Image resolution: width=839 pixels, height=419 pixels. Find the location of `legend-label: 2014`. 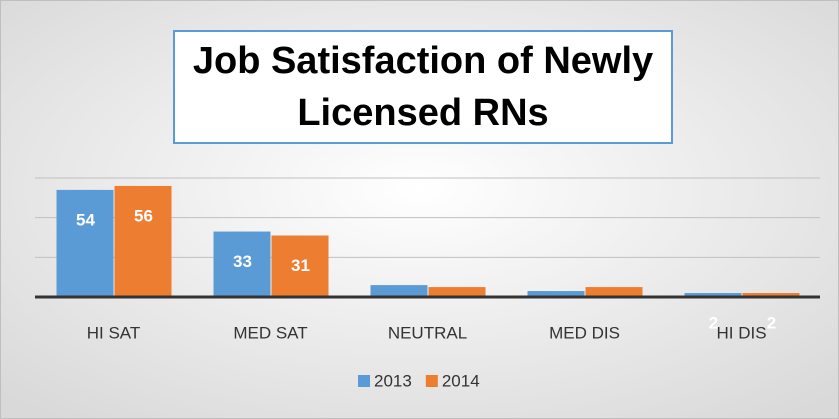

legend-label: 2014 is located at coordinates (461, 380).